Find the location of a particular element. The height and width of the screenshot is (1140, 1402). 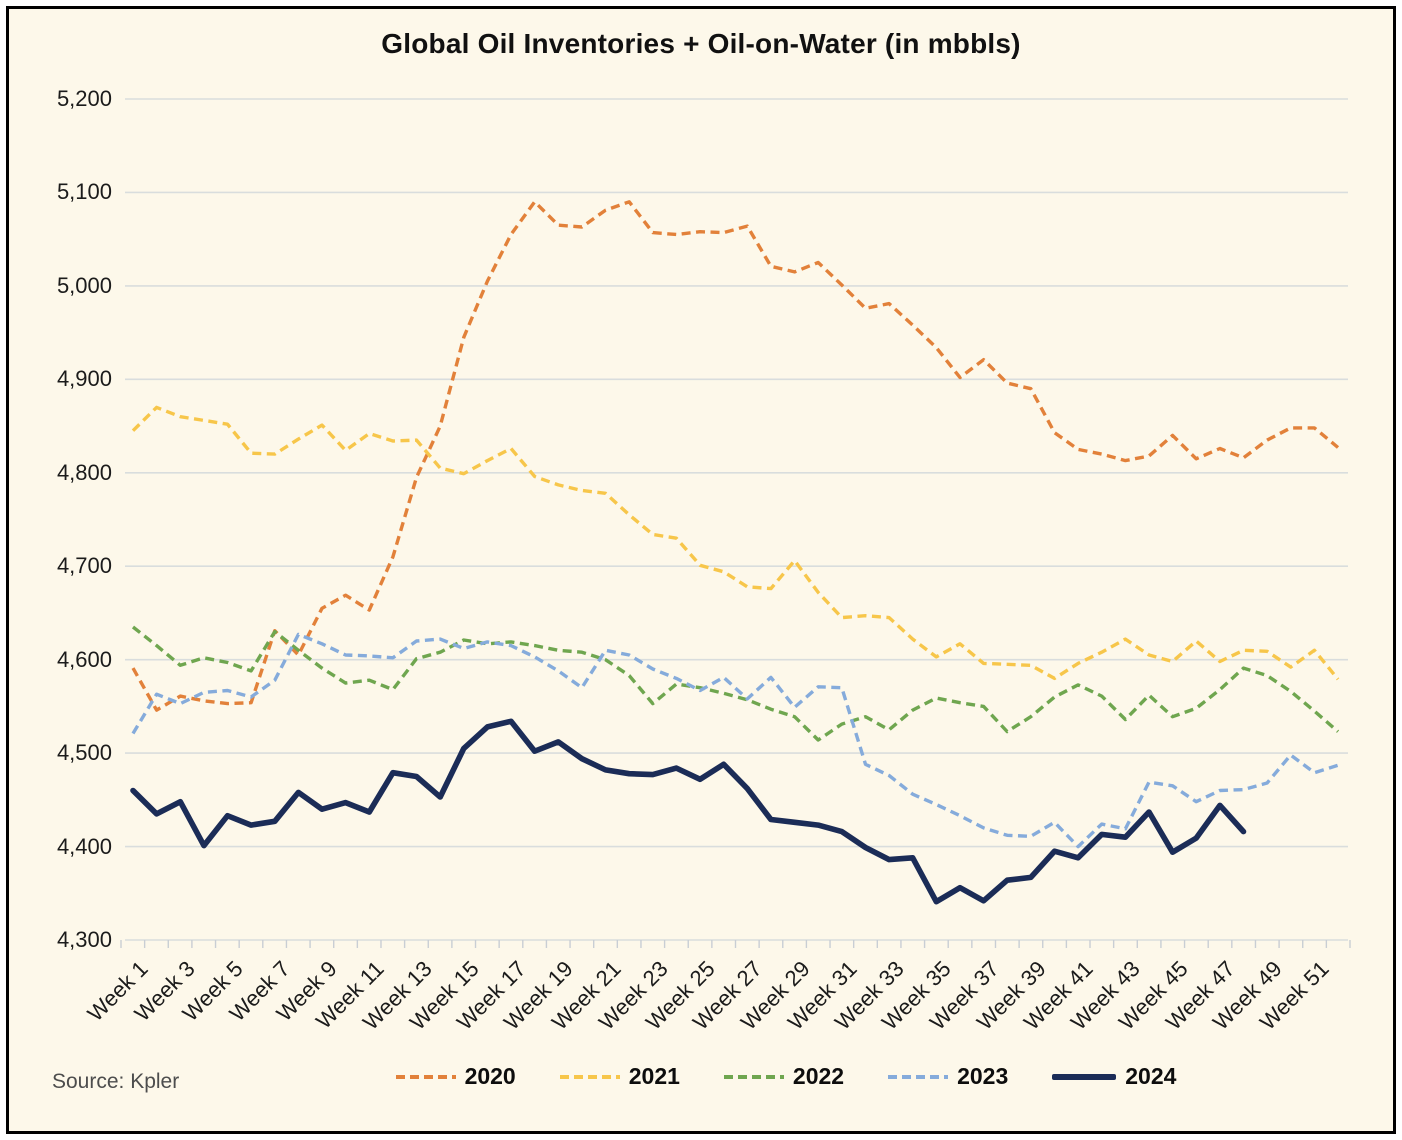

y-axis-tick-label-5100: 5,100 is located at coordinates (84, 192).